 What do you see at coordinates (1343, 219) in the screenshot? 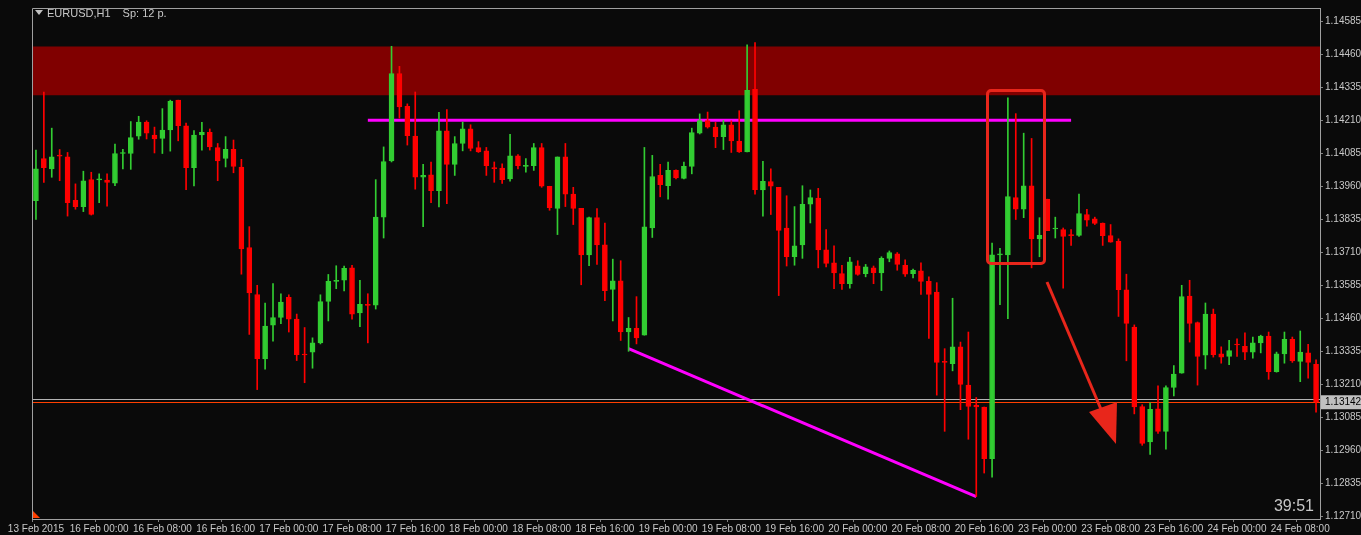
I see `y-tick-label: 1.13835` at bounding box center [1343, 219].